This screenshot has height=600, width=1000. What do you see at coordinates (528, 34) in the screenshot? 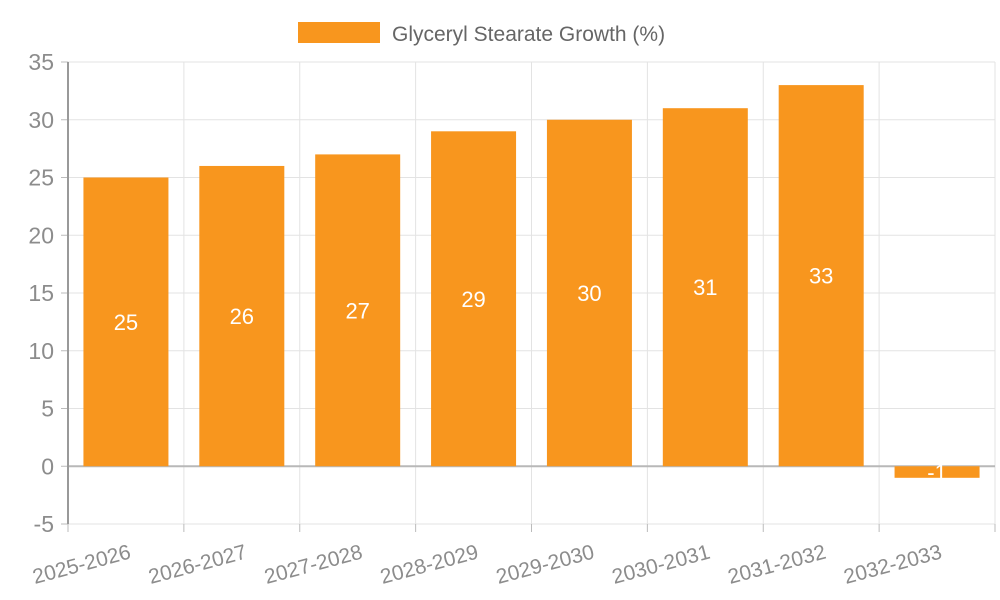
I see `legend-label: Glyceryl Stearate Growth (%)` at bounding box center [528, 34].